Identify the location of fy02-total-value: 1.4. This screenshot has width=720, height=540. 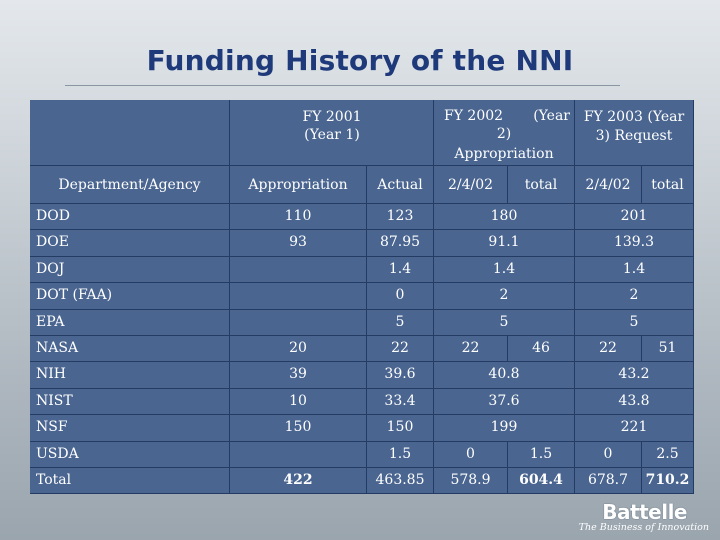
(504, 269).